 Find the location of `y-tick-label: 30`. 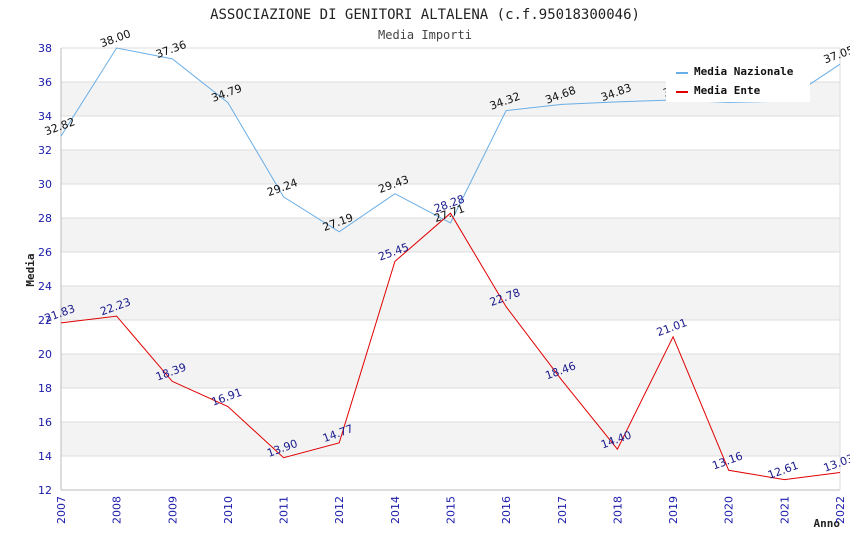

y-tick-label: 30 is located at coordinates (45, 184).